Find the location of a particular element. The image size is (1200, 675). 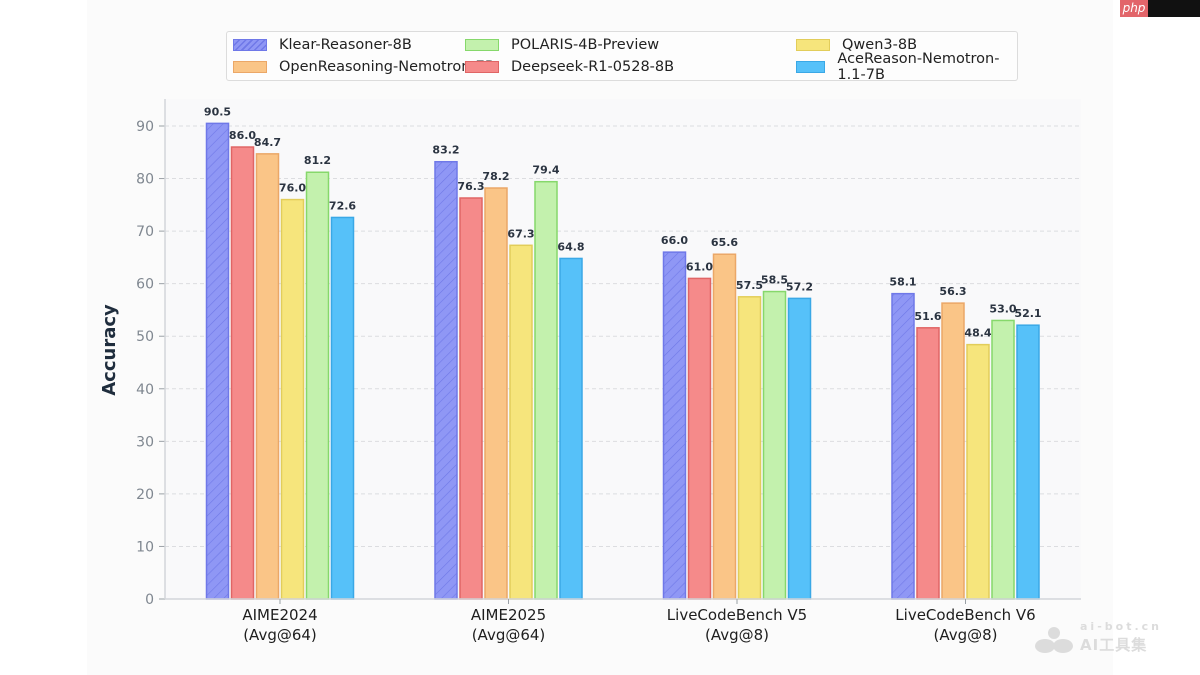

data-label: 65.6 is located at coordinates (724, 242).